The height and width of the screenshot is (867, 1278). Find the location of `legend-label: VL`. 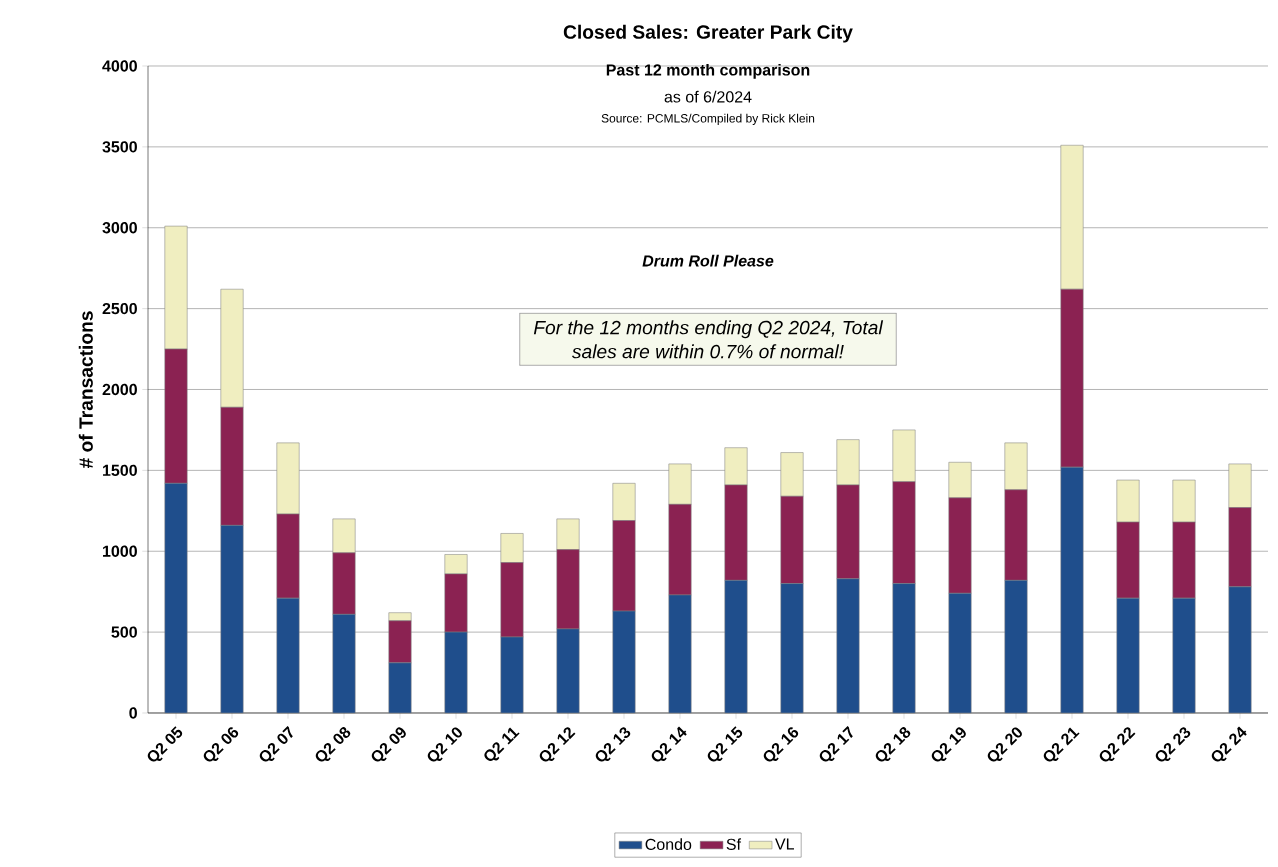

legend-label: VL is located at coordinates (784, 844).